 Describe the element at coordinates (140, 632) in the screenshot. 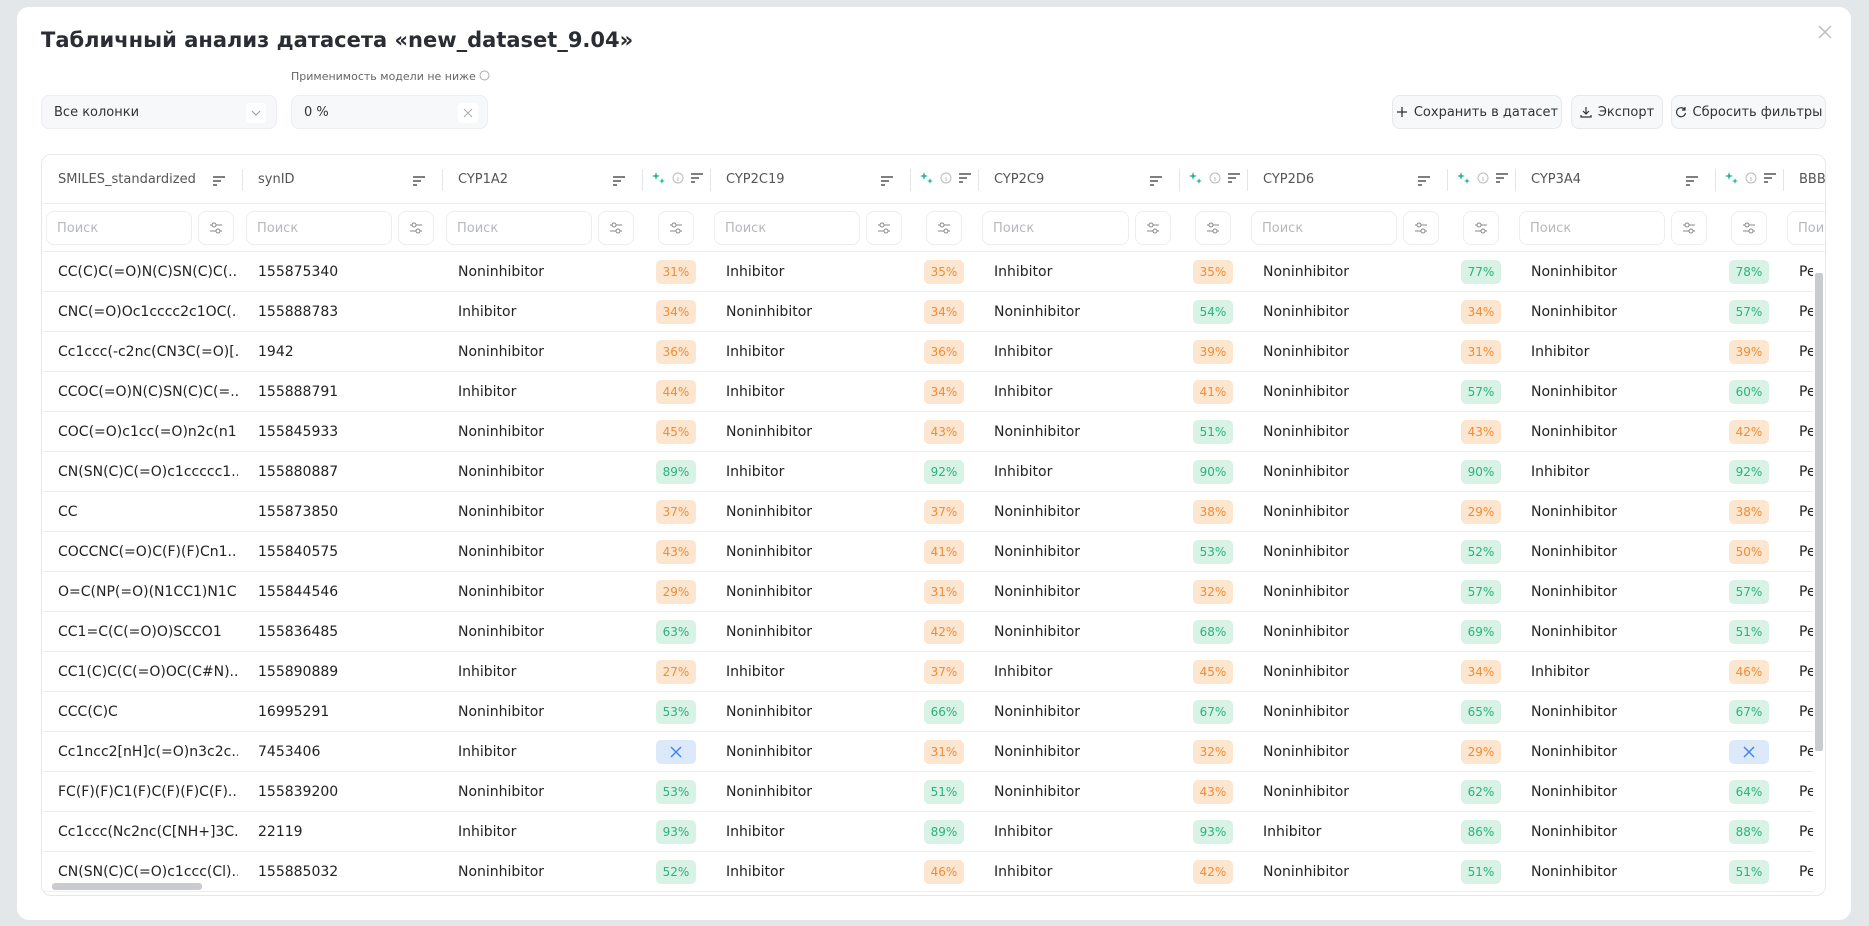

I see `table-cell: CC1=C(C(=O)O)SCCO1` at that location.